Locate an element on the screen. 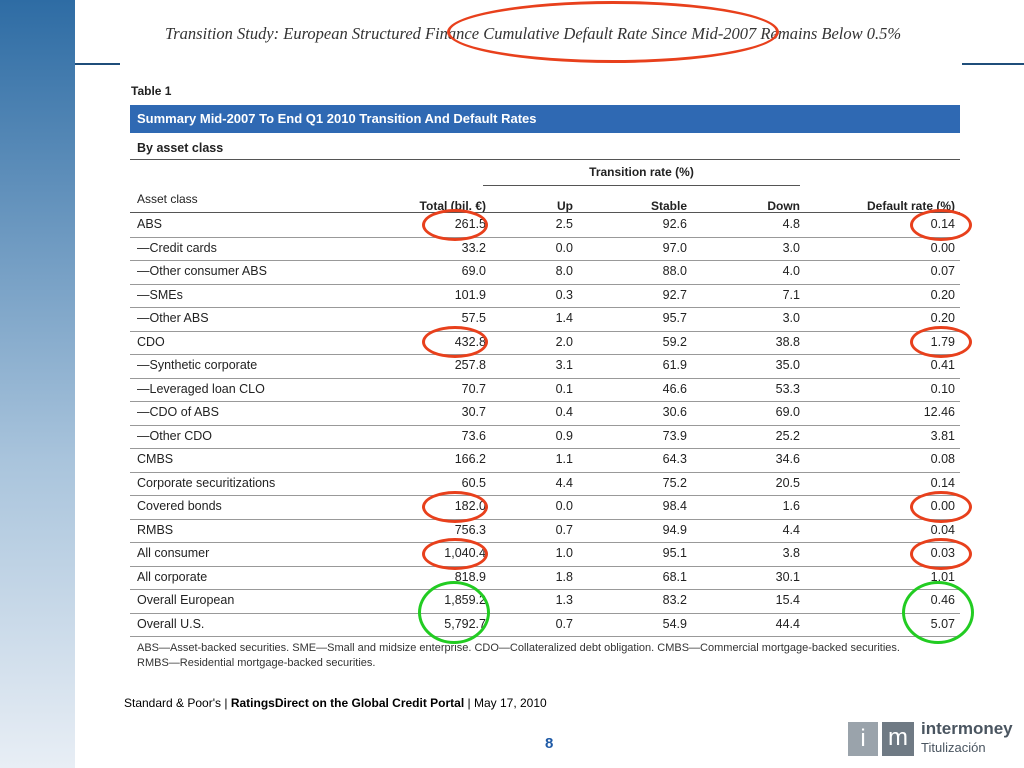 Image resolution: width=1024 pixels, height=768 pixels. cell-value: 88.0 is located at coordinates (674, 271).